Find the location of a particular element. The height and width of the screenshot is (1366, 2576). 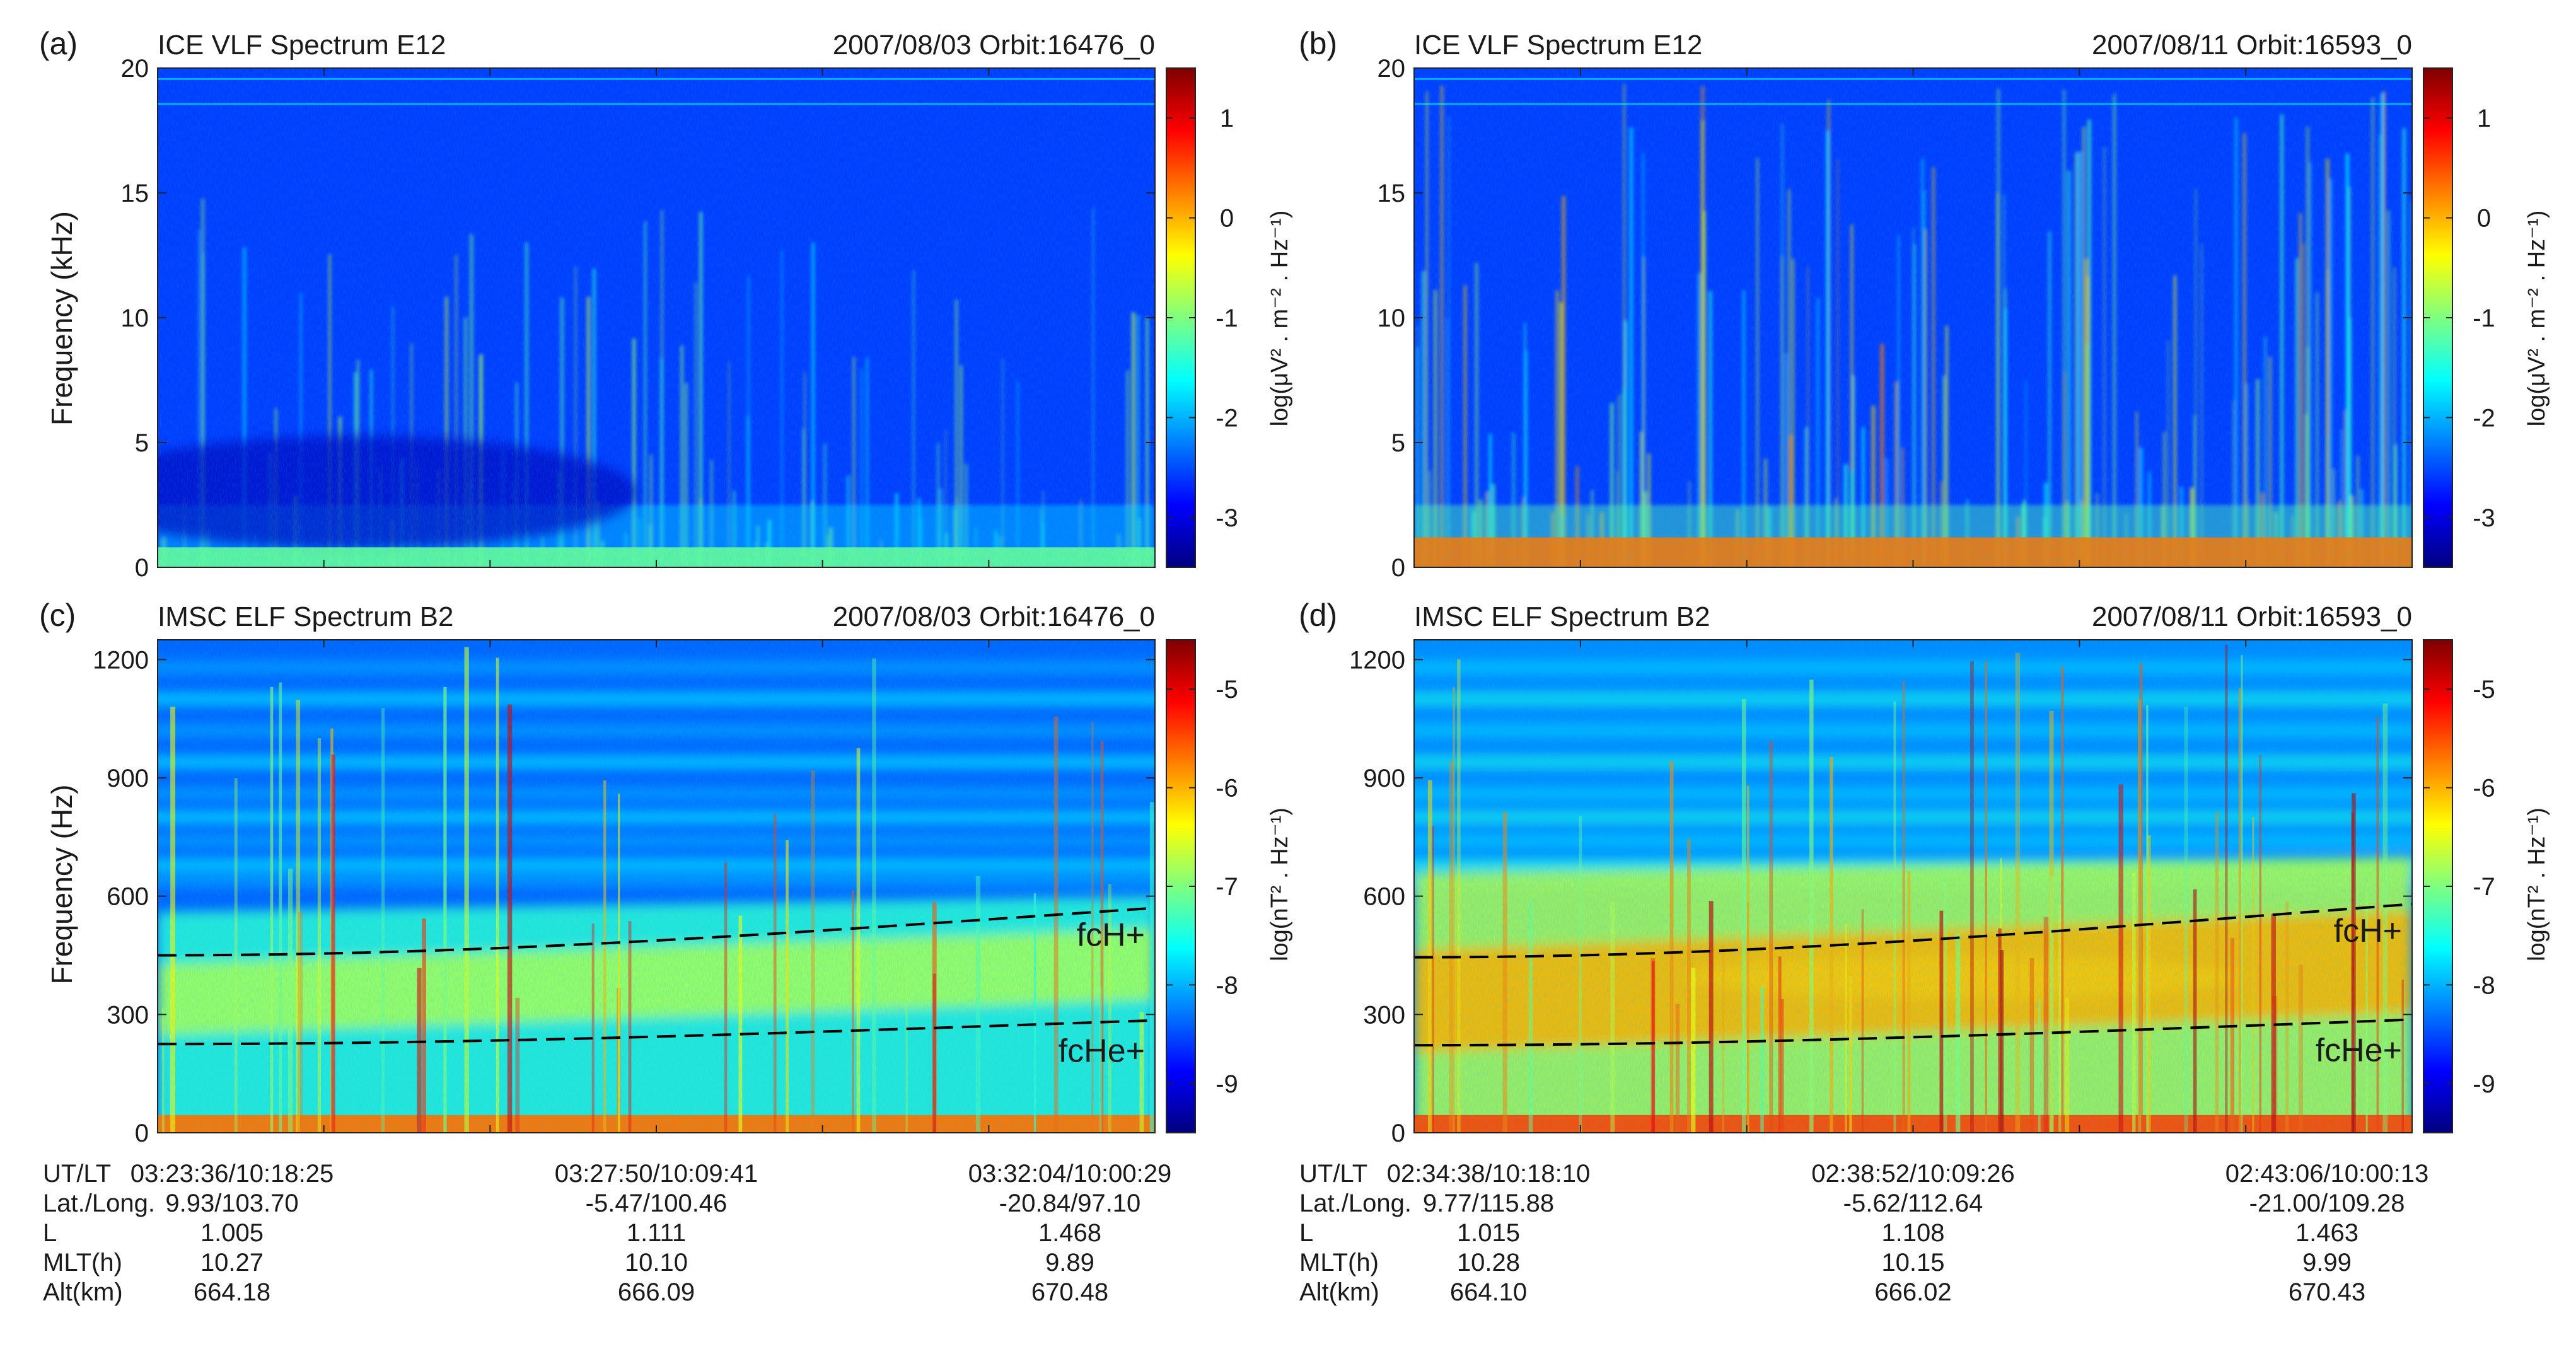

panel-d-letter: (d) is located at coordinates (1318, 615).